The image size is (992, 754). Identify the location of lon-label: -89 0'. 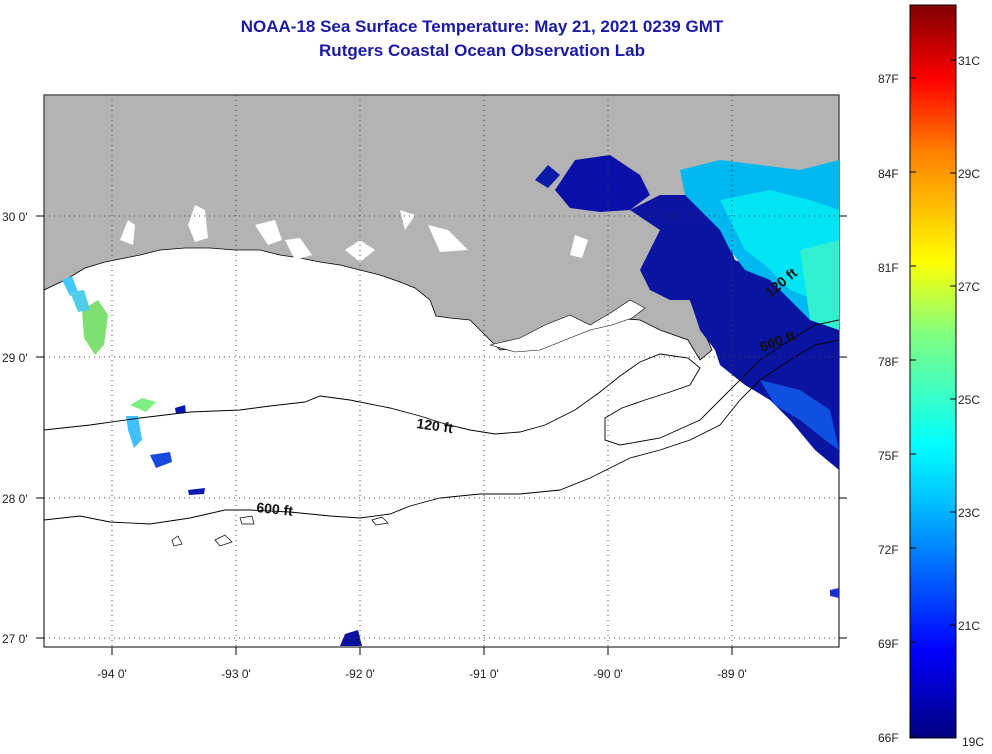
(732, 674).